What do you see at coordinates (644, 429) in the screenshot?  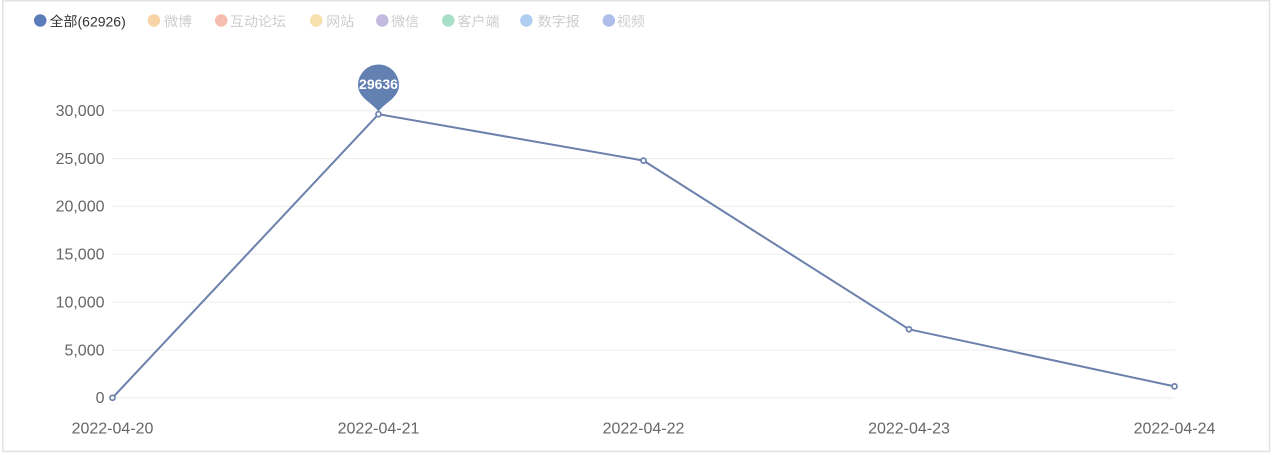 I see `svg-text: 2022-04-22` at bounding box center [644, 429].